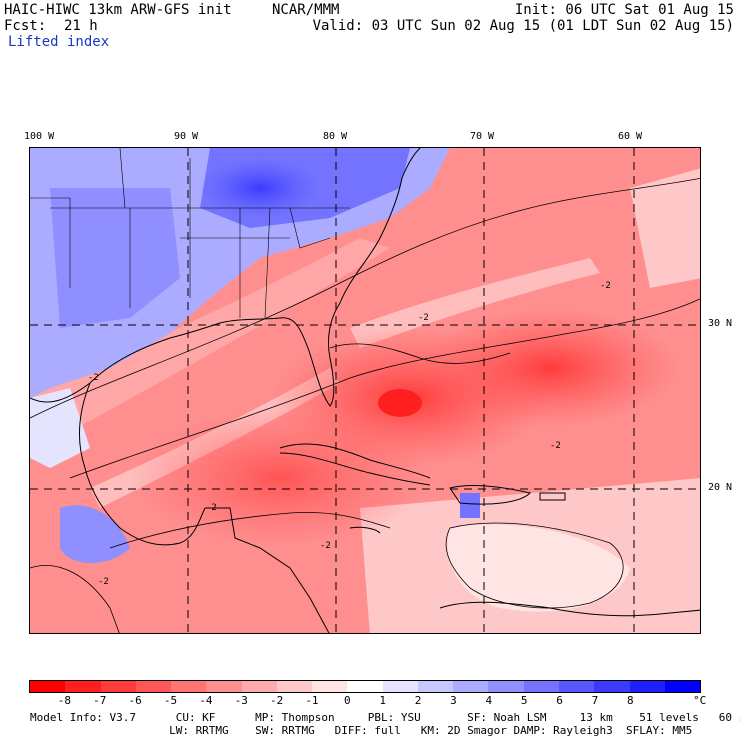 Image resolution: width=740 pixels, height=740 pixels. I want to click on forecast-hour: 21 h, so click(81, 26).